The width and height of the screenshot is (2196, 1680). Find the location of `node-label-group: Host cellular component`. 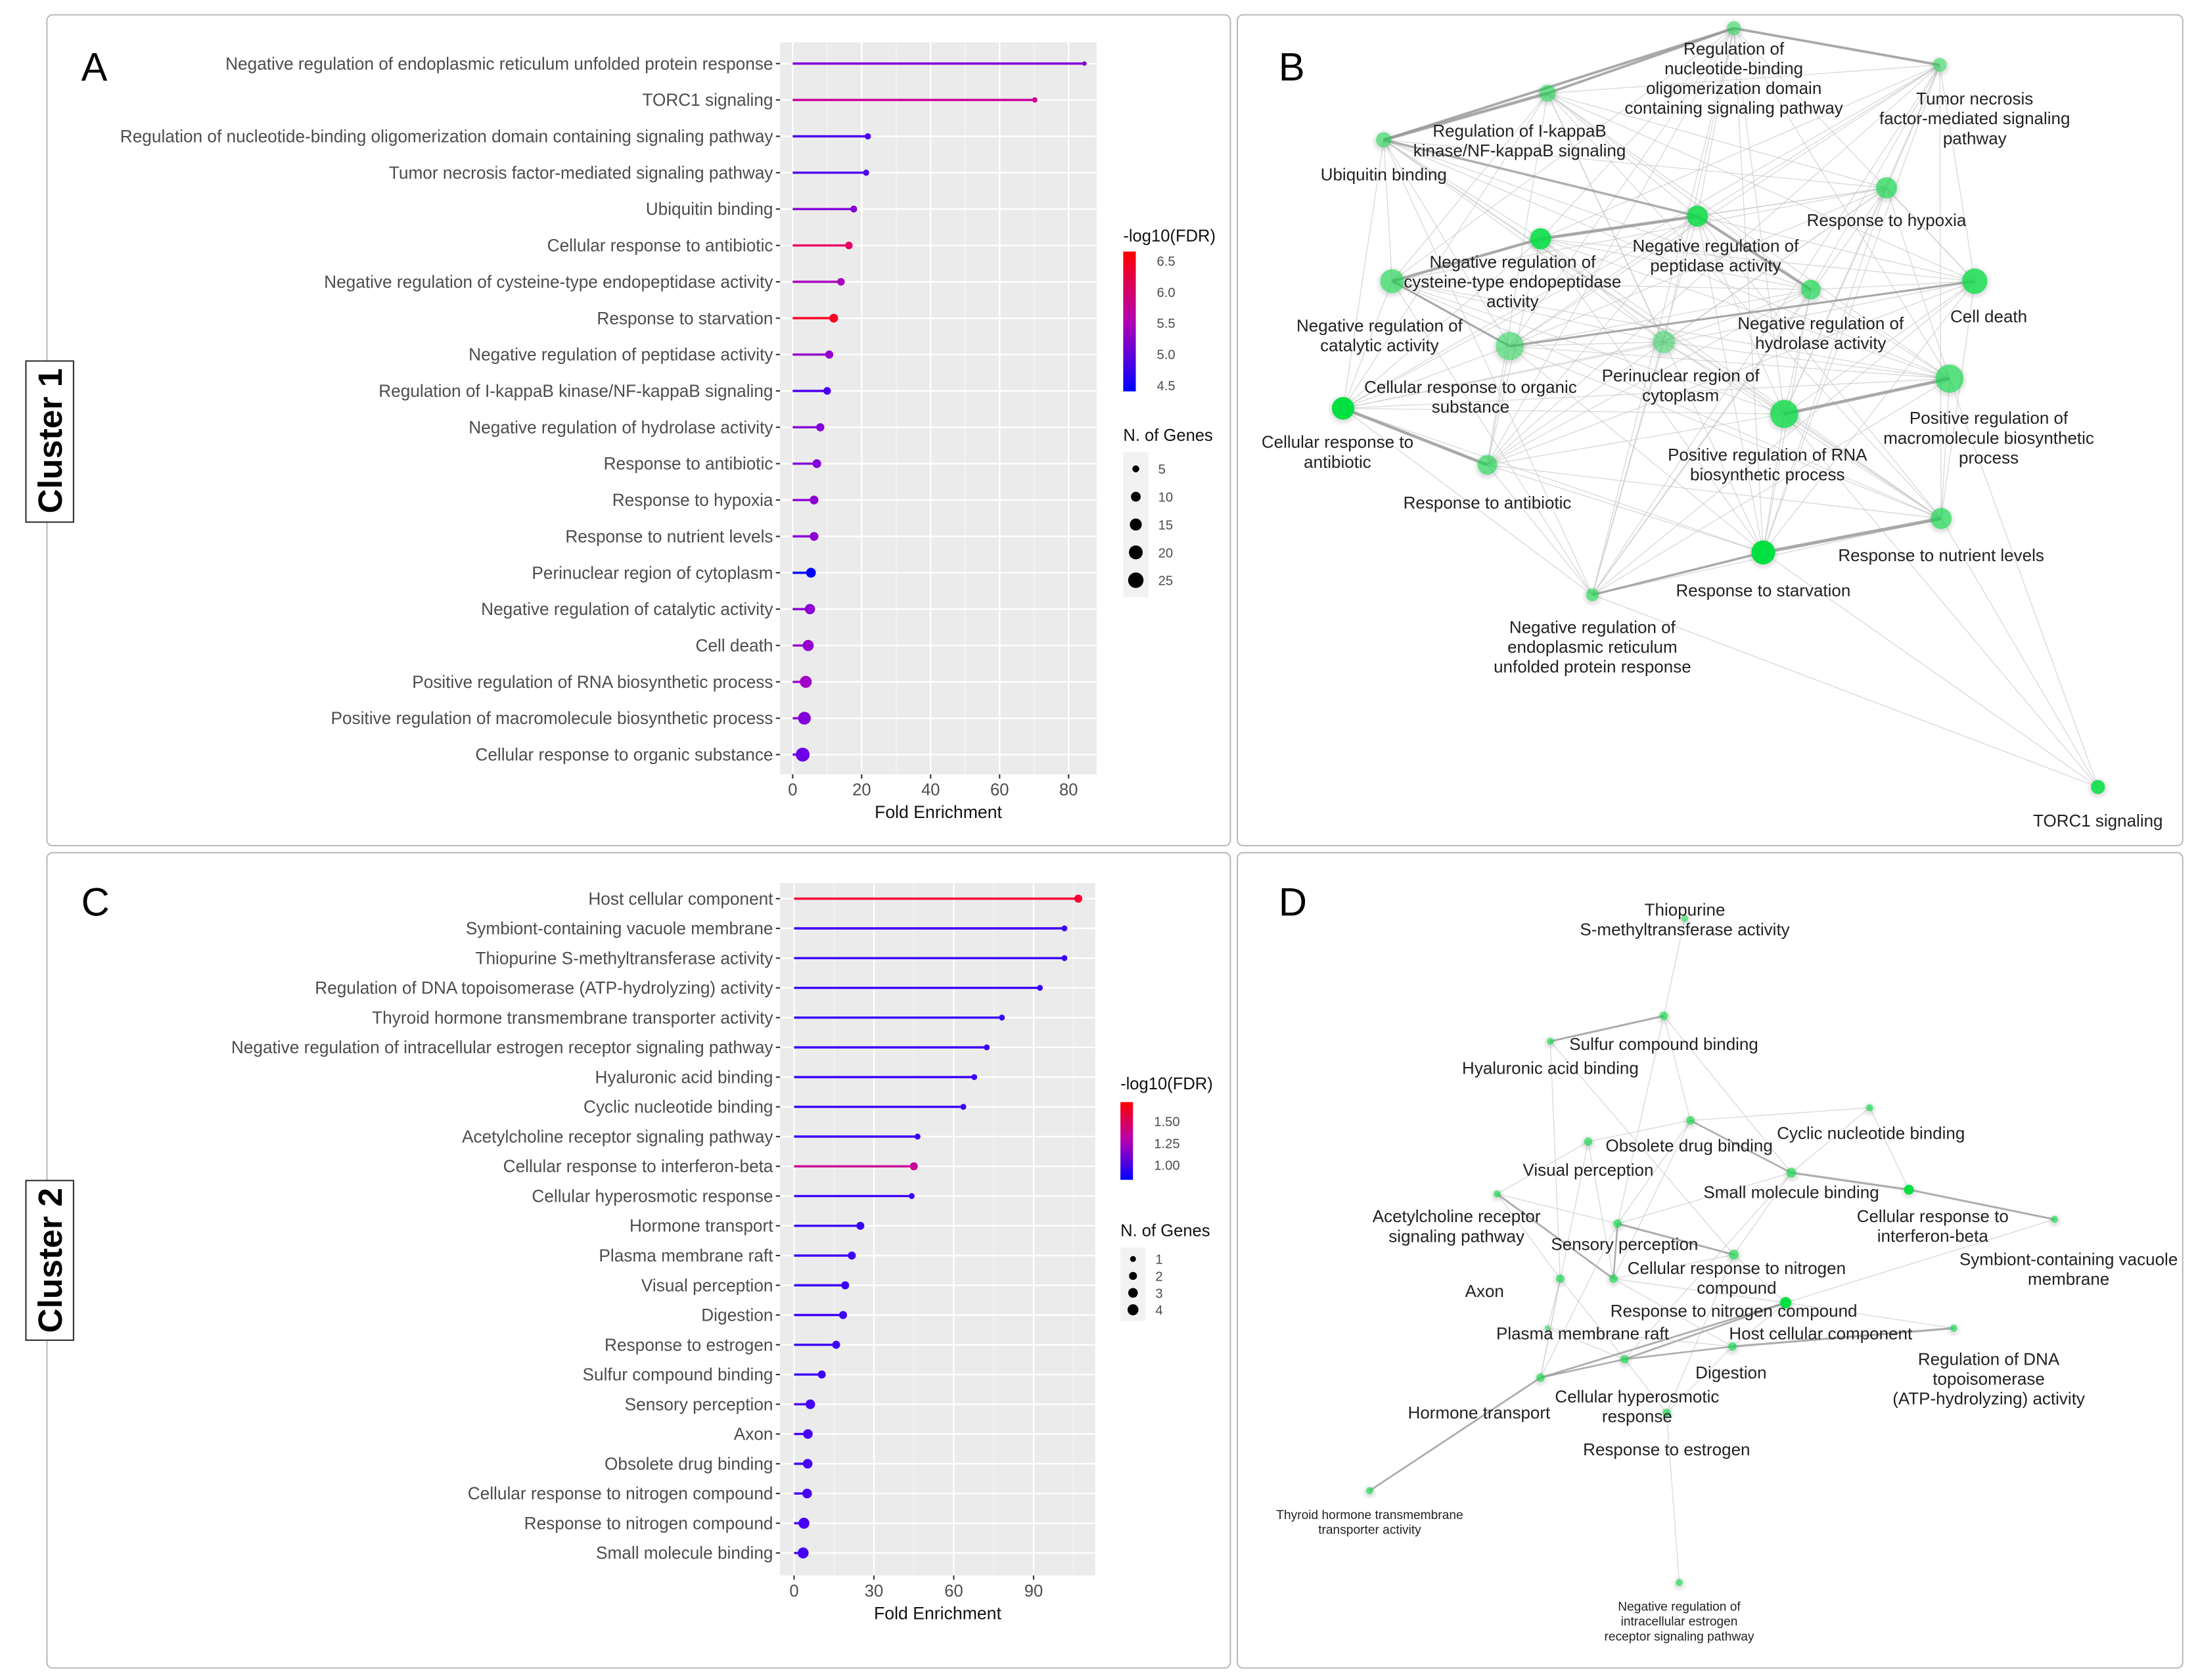

node-label-group: Host cellular component is located at coordinates (1821, 1334).